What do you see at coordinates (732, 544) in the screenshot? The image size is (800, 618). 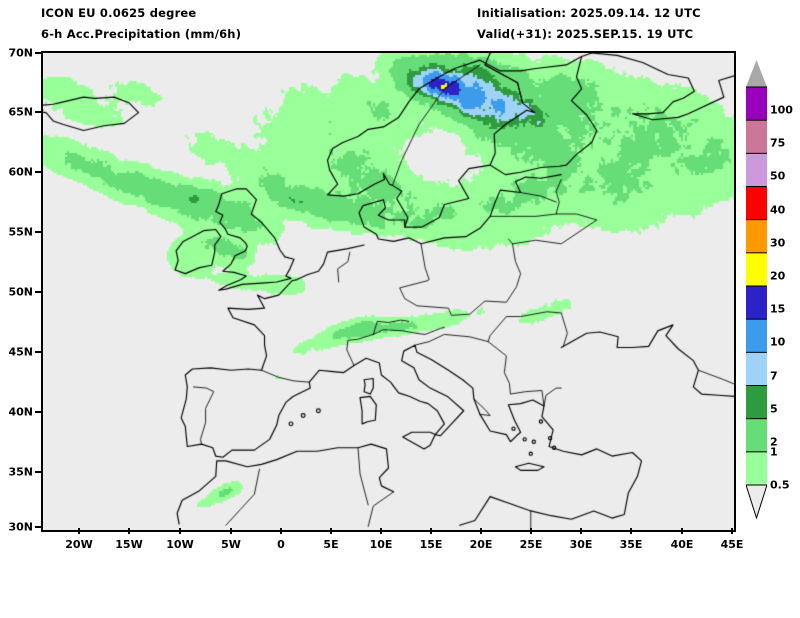 I see `x-axis-tick-label: 45E` at bounding box center [732, 544].